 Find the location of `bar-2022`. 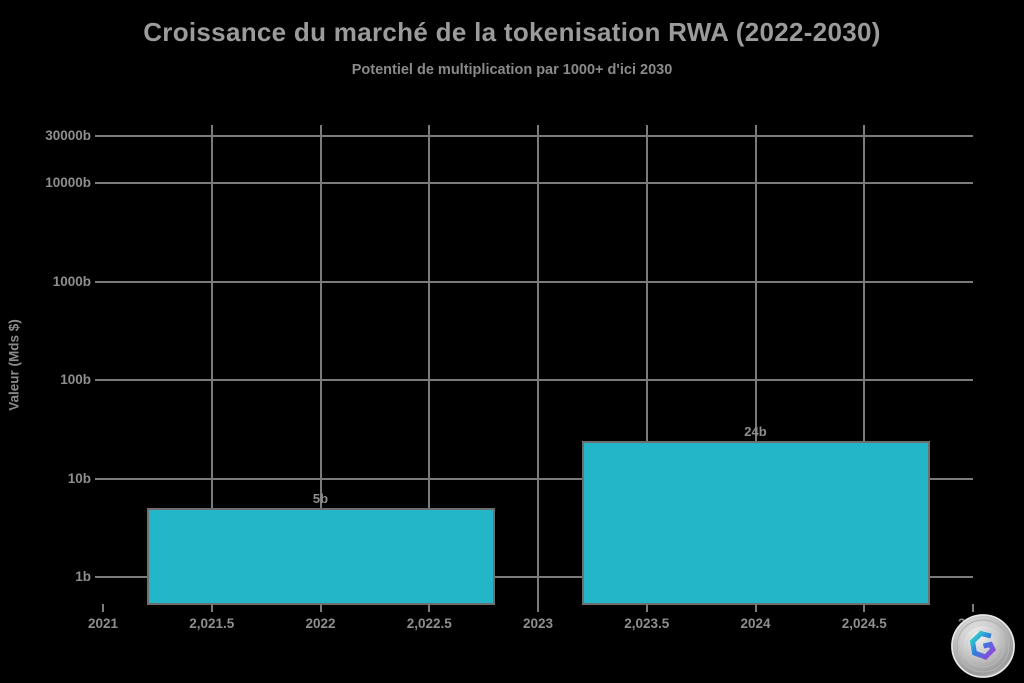

bar-2022 is located at coordinates (320, 556).